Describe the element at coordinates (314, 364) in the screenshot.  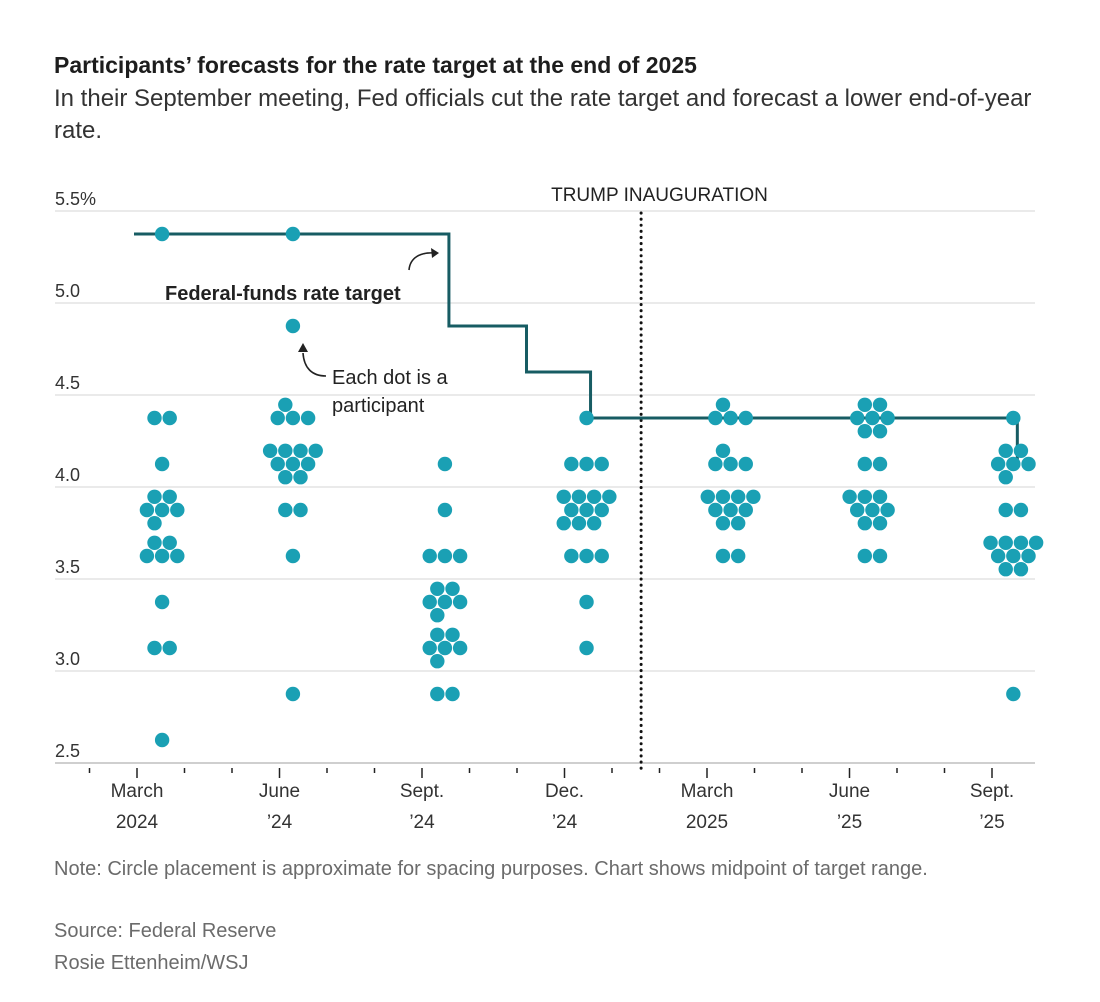
I see `curved-arrow-icon` at that location.